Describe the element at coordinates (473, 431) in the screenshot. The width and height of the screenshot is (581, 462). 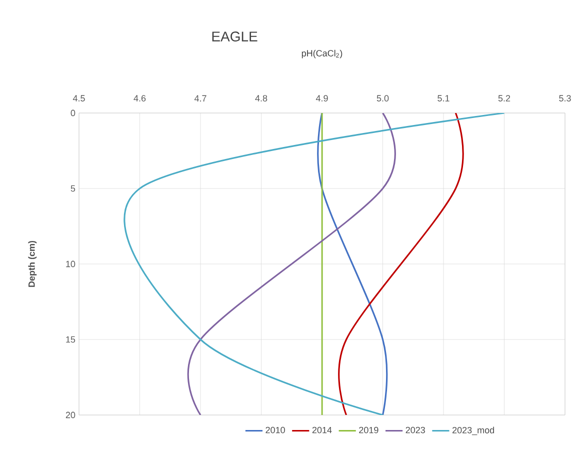
I see `legend-label: 2023_mod` at that location.